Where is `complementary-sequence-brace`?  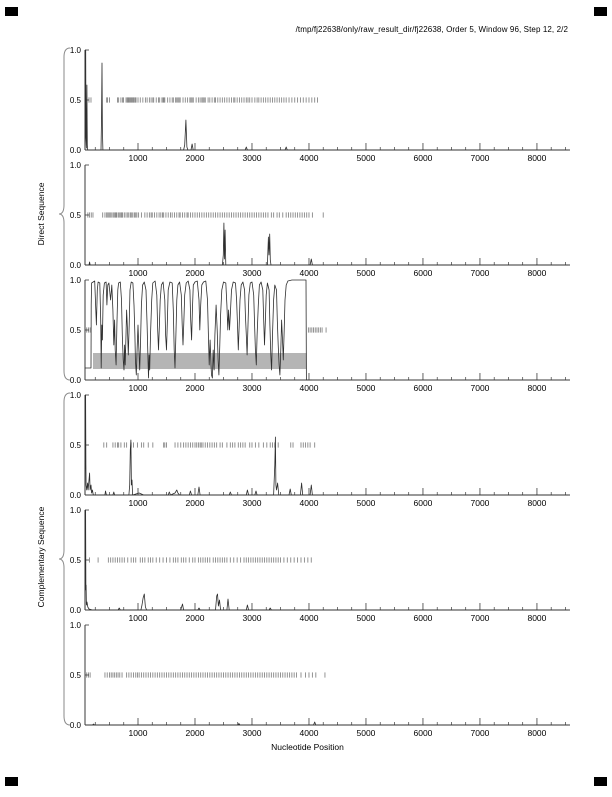
complementary-sequence-brace is located at coordinates (64, 559).